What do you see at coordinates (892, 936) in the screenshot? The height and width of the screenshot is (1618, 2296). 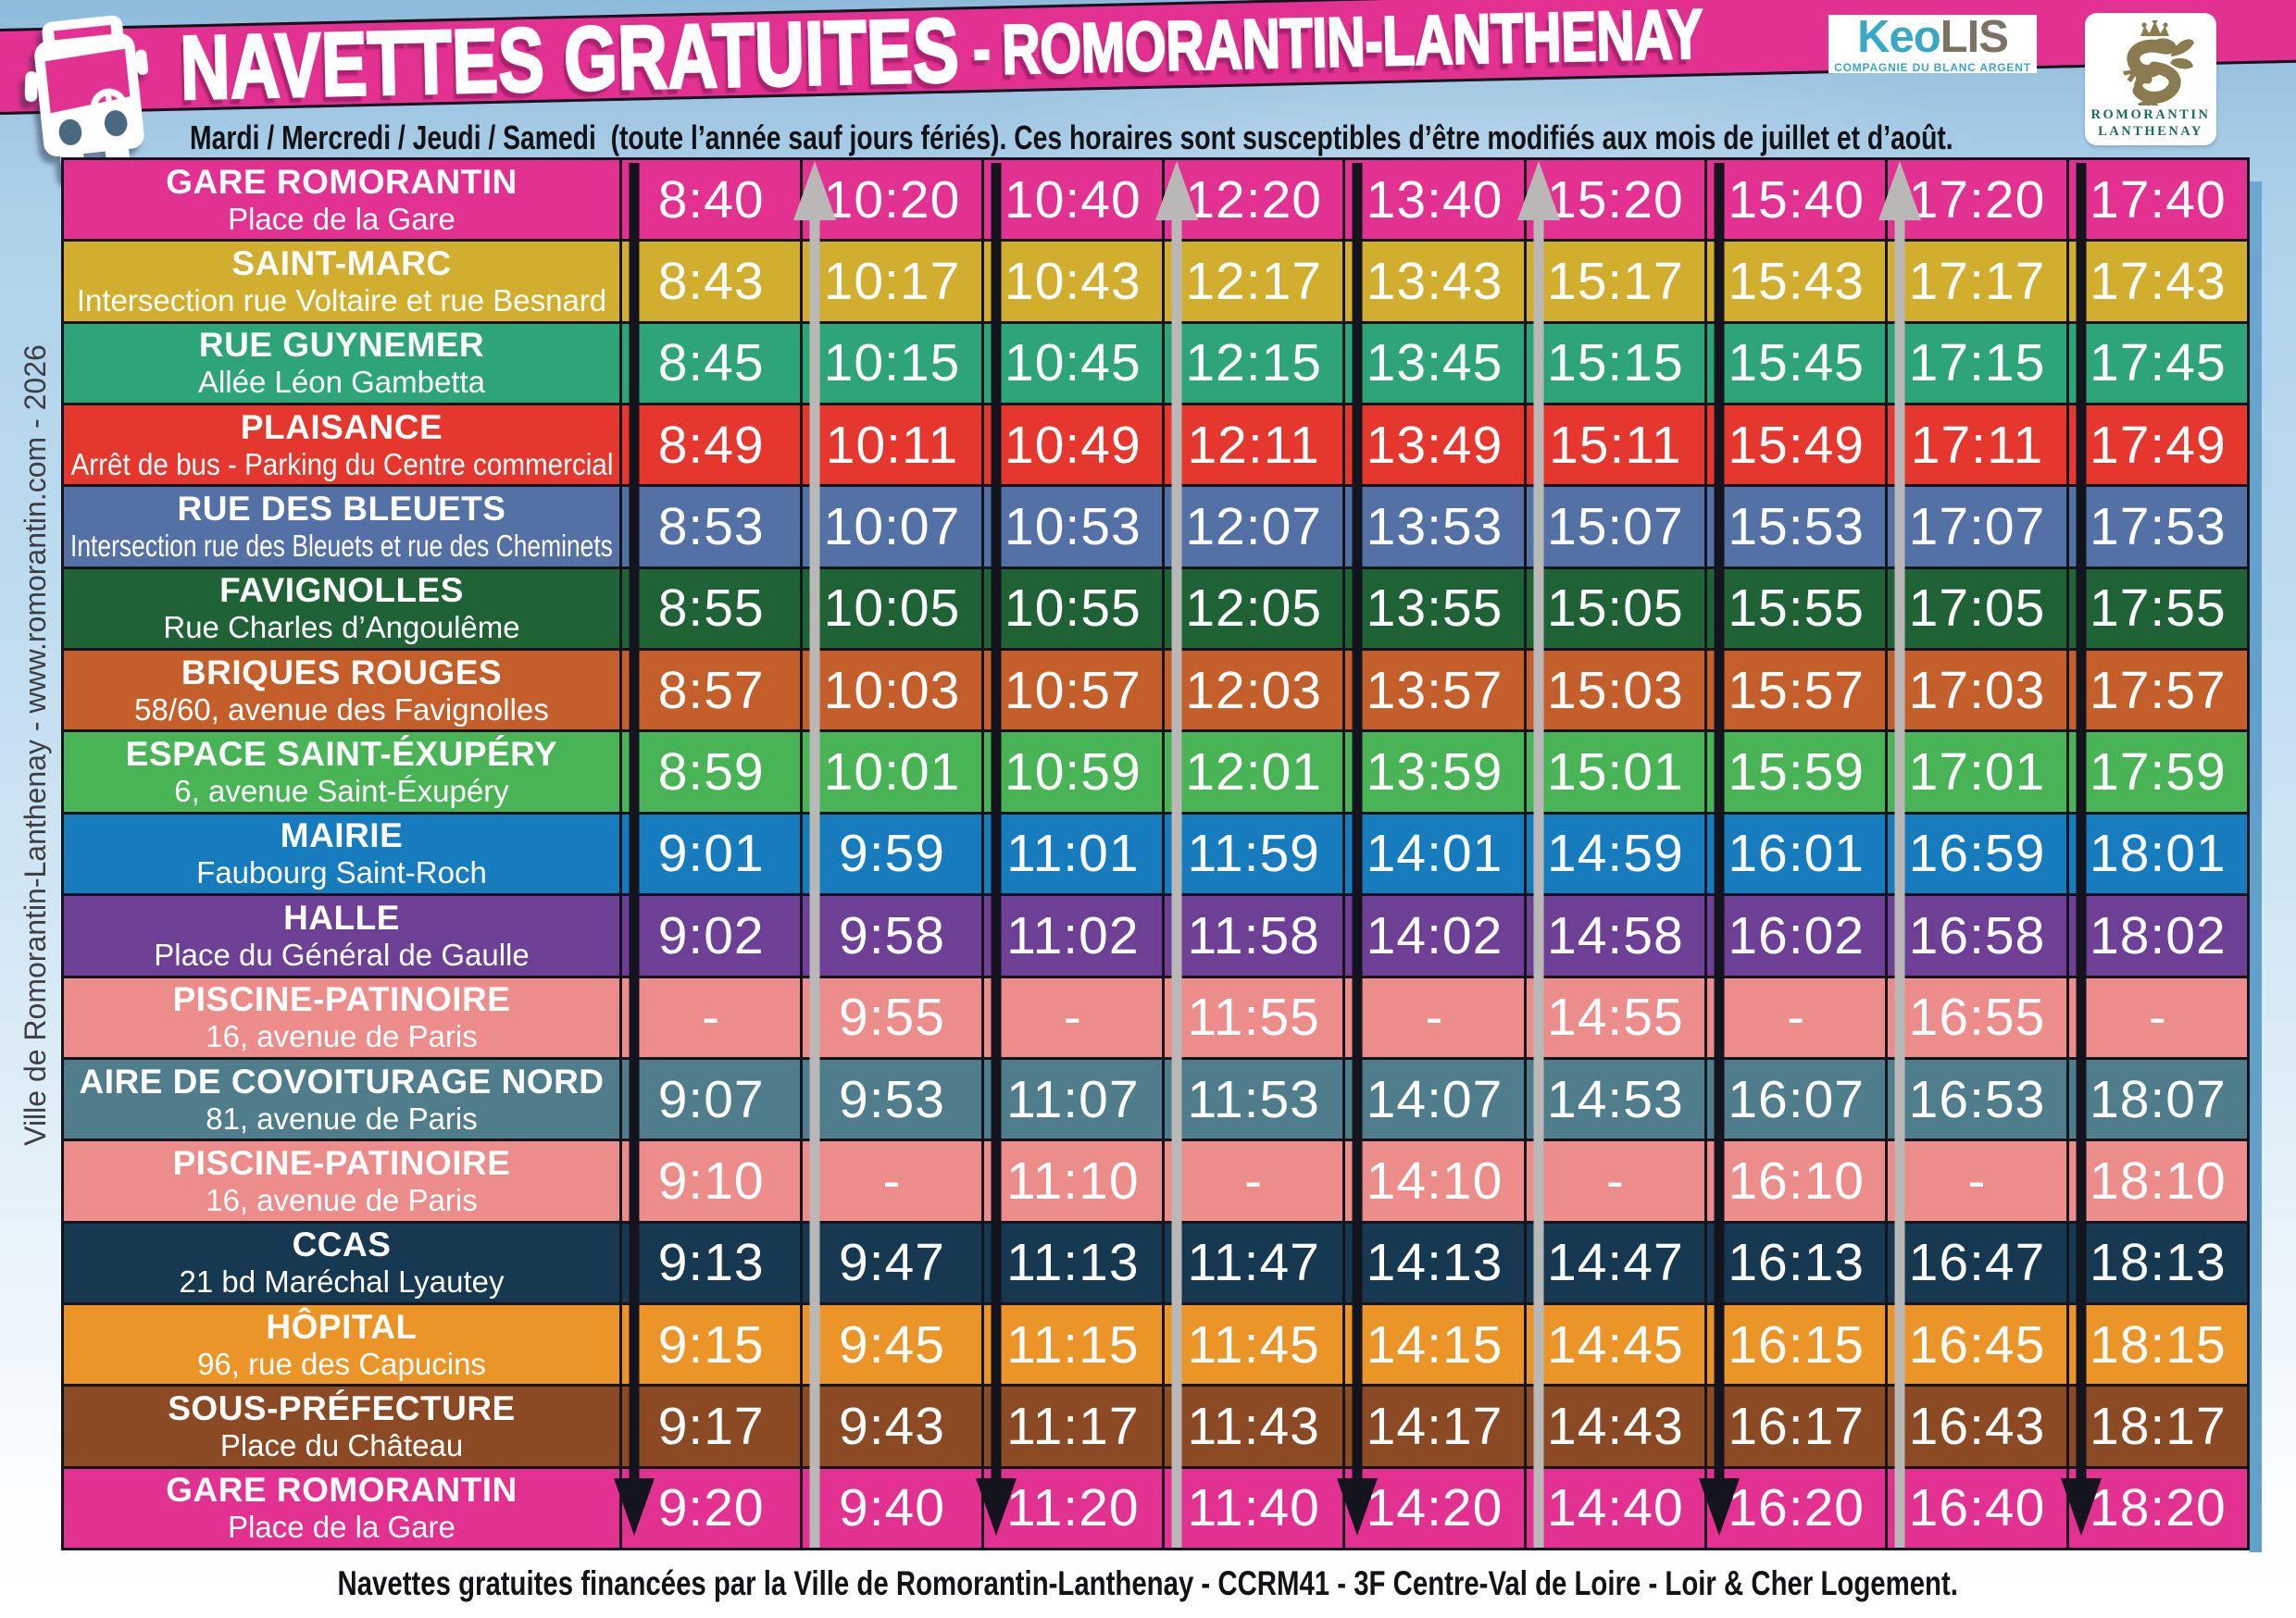 I see `time-cell: 9:58` at bounding box center [892, 936].